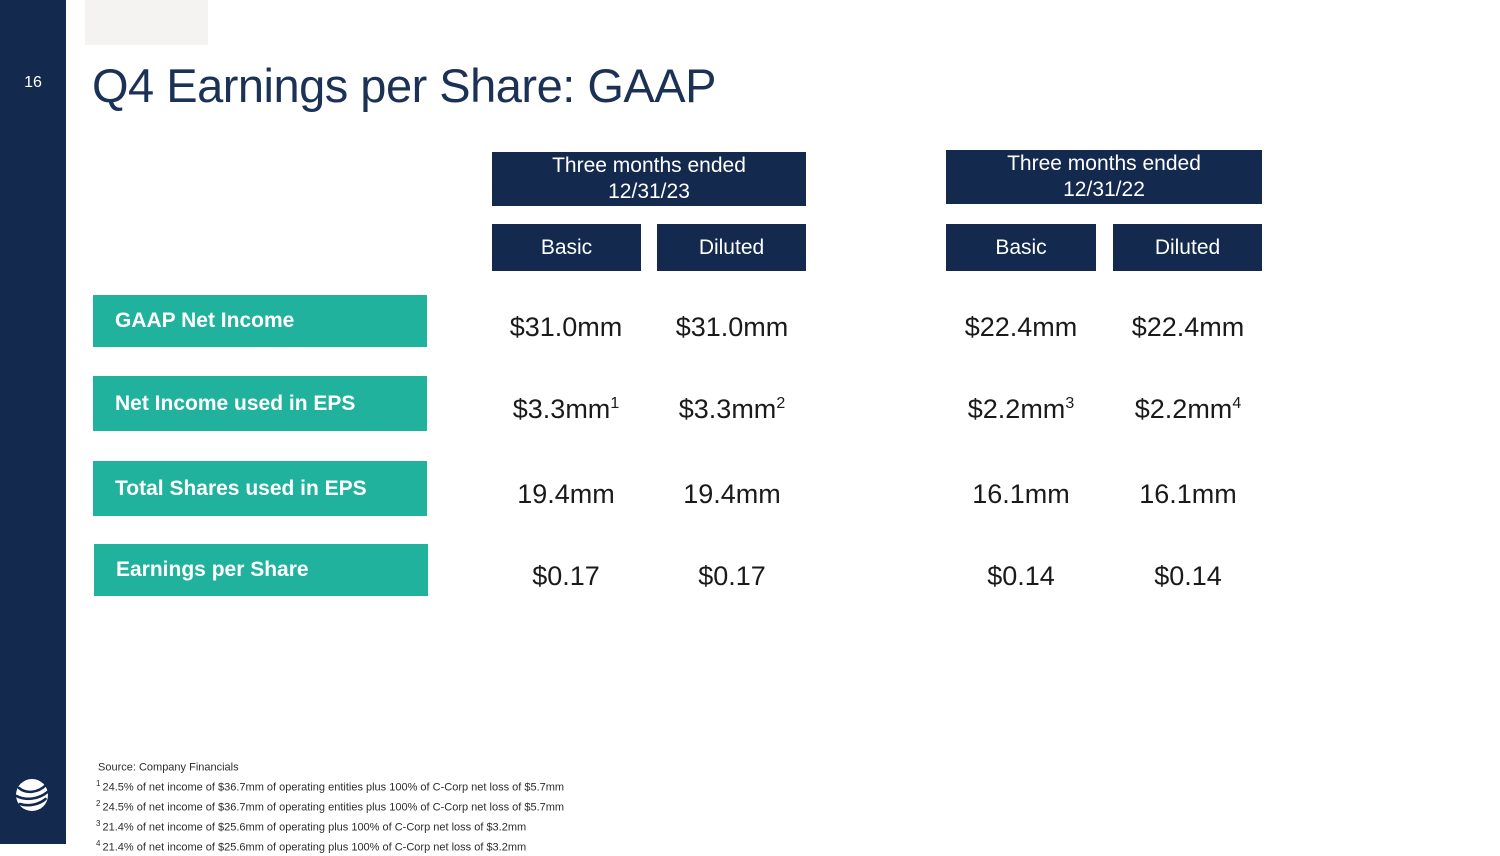 The width and height of the screenshot is (1500, 856). What do you see at coordinates (33, 422) in the screenshot?
I see `sidebar: 16` at bounding box center [33, 422].